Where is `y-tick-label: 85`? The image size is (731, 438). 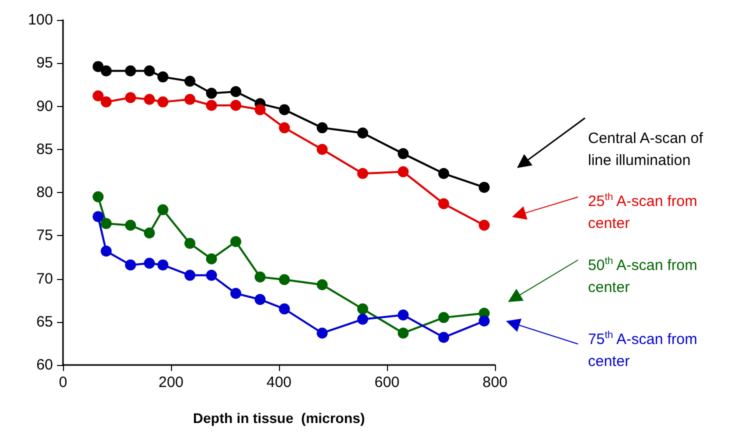
y-tick-label: 85 is located at coordinates (44, 149).